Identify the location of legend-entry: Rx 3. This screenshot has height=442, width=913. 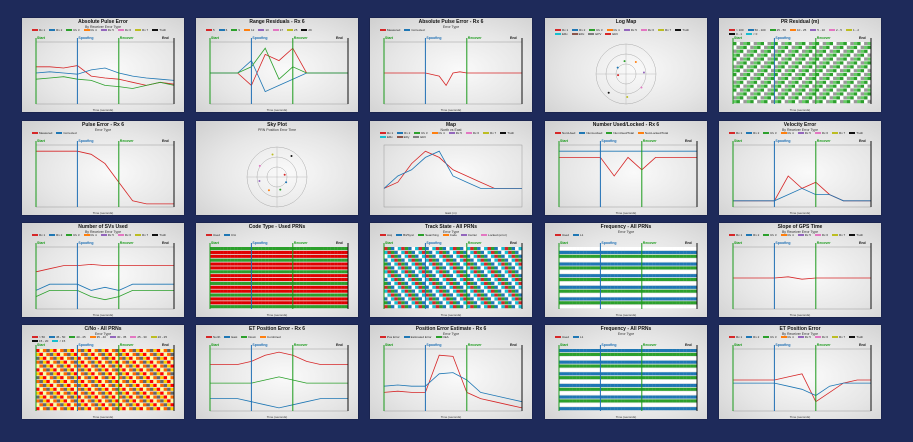
(73, 30).